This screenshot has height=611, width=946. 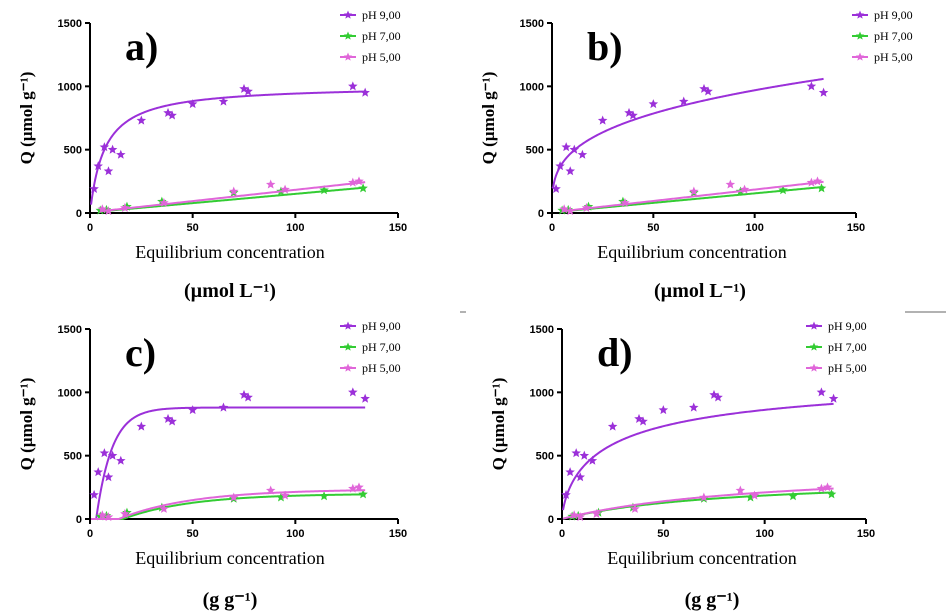 What do you see at coordinates (551, 520) in the screenshot?
I see `y-tick-label: 0` at bounding box center [551, 520].